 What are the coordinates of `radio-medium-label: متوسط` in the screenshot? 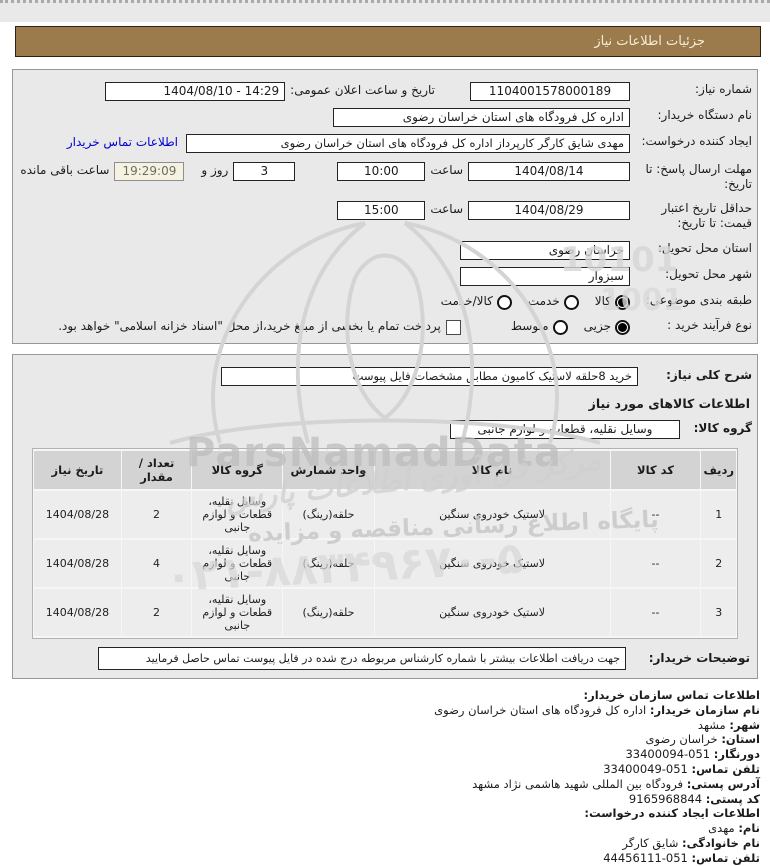 It's located at (529, 326).